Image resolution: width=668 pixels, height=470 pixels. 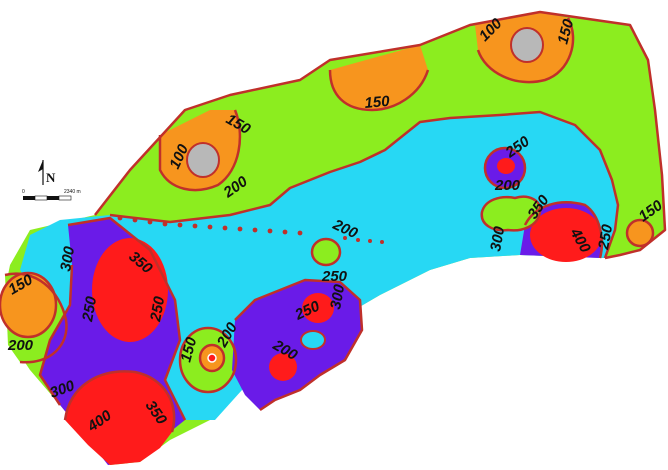 I want to click on zone-over-350-east, so click(x=566, y=235).